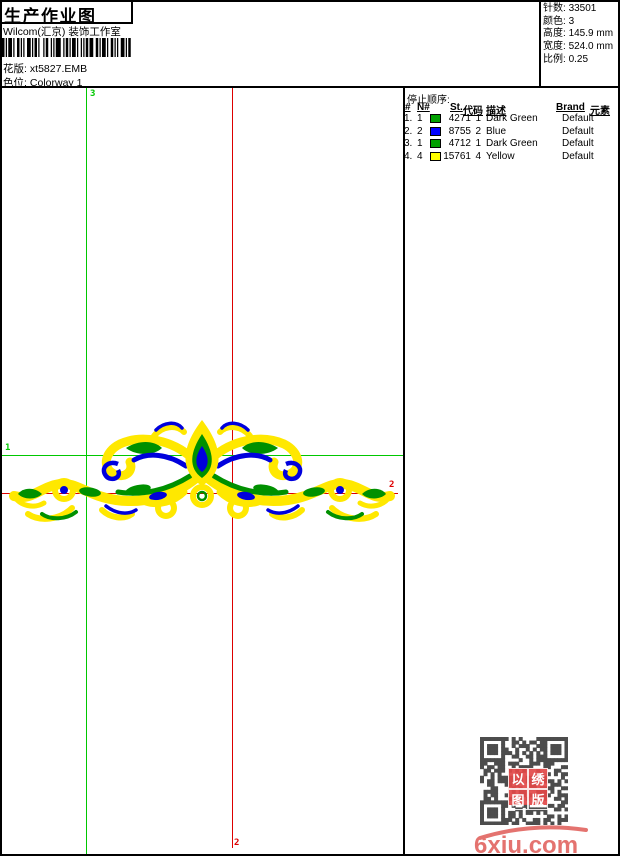 Image resolution: width=620 pixels, height=860 pixels. What do you see at coordinates (578, 47) in the screenshot?
I see `design-width: 宽度: 524.0 mm` at bounding box center [578, 47].